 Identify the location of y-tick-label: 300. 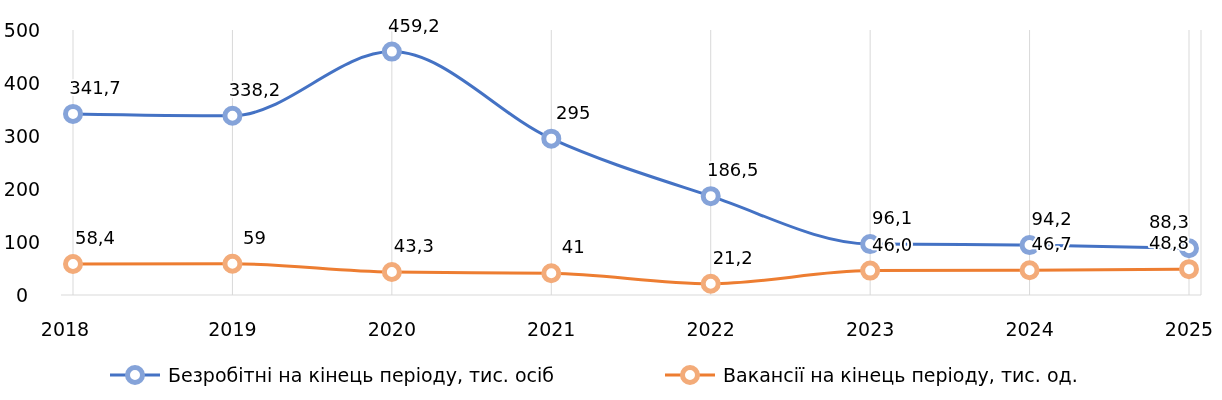
(22, 136).